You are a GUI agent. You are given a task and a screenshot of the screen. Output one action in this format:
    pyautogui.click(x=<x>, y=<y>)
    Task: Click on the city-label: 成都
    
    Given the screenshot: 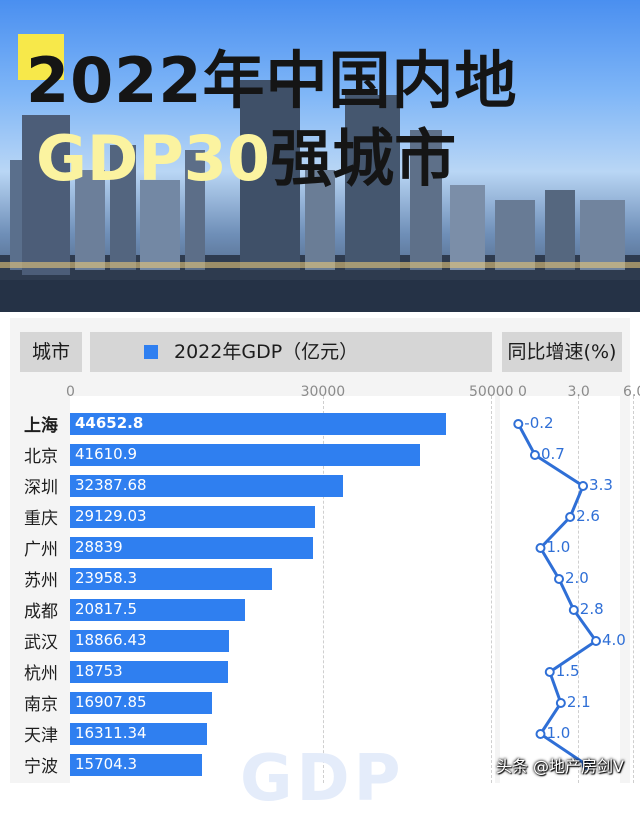 What is the action you would take?
    pyautogui.click(x=41, y=612)
    